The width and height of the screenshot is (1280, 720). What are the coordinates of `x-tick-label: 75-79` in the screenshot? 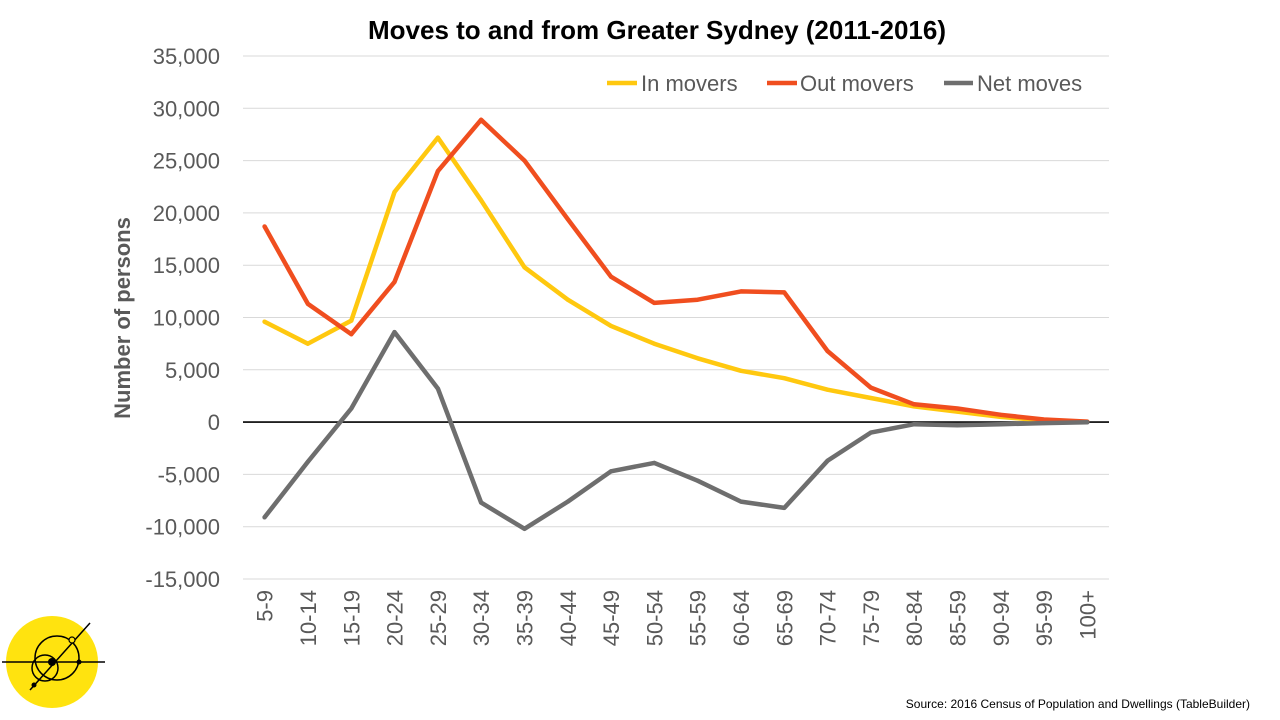 It's located at (871, 618).